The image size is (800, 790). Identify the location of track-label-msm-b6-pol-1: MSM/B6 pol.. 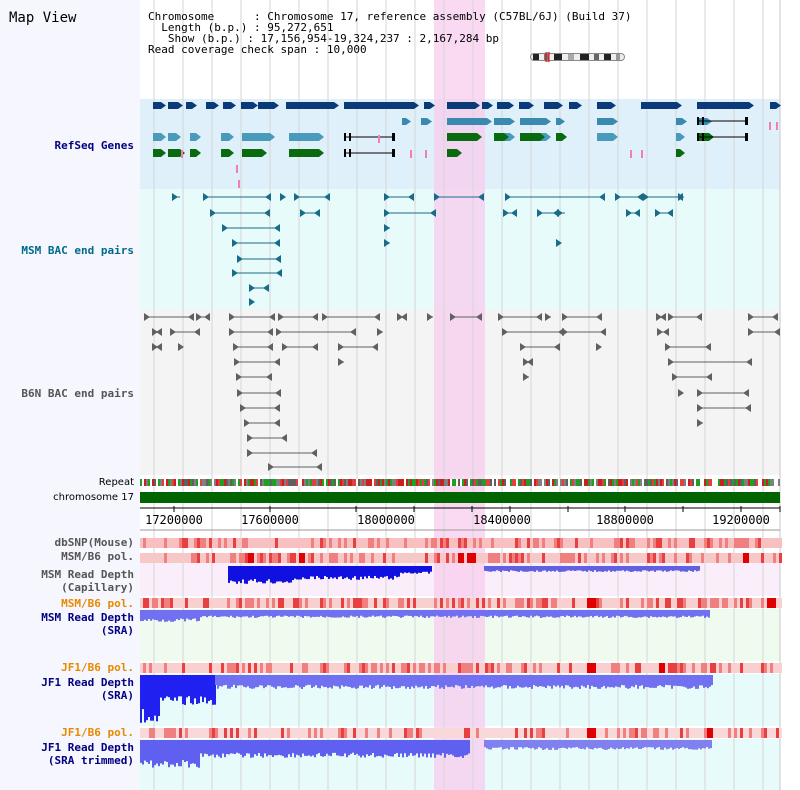
(97, 556).